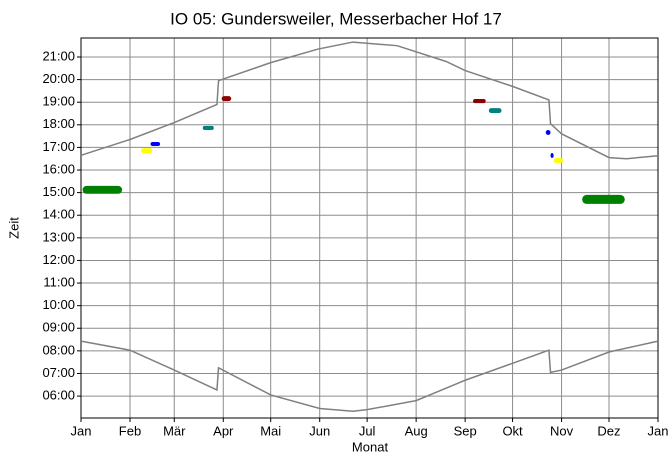 The image size is (672, 455). I want to click on x-tick-label: Jul, so click(367, 430).